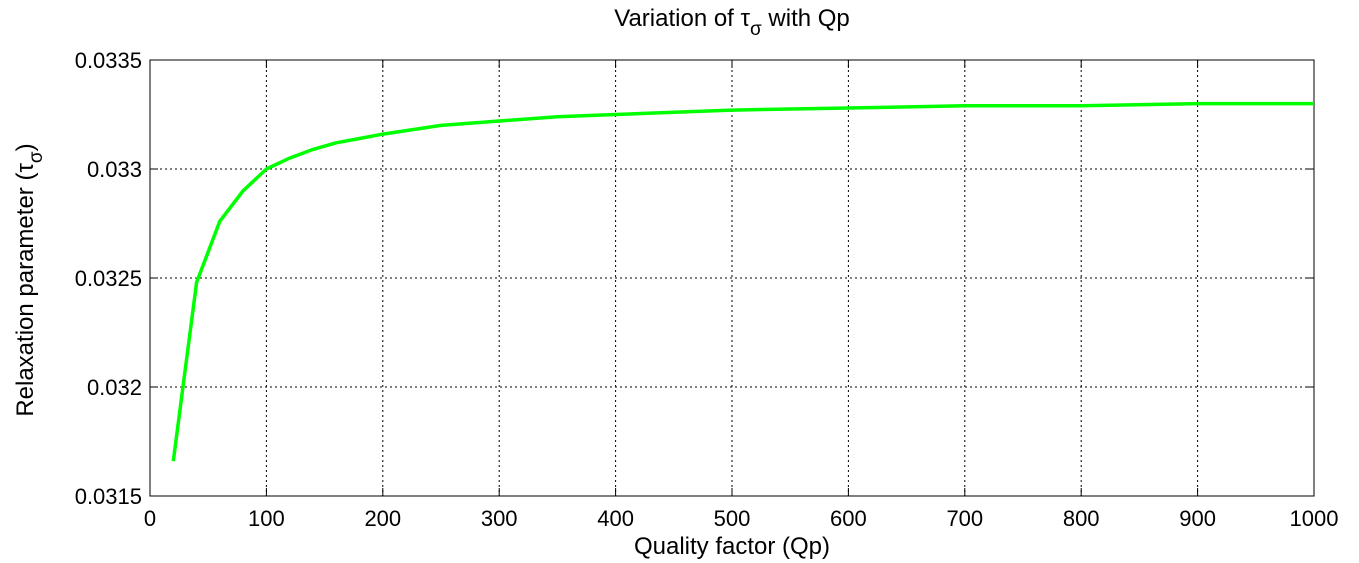  What do you see at coordinates (806, 18) in the screenshot?
I see `chart-title-suffix: with Qp` at bounding box center [806, 18].